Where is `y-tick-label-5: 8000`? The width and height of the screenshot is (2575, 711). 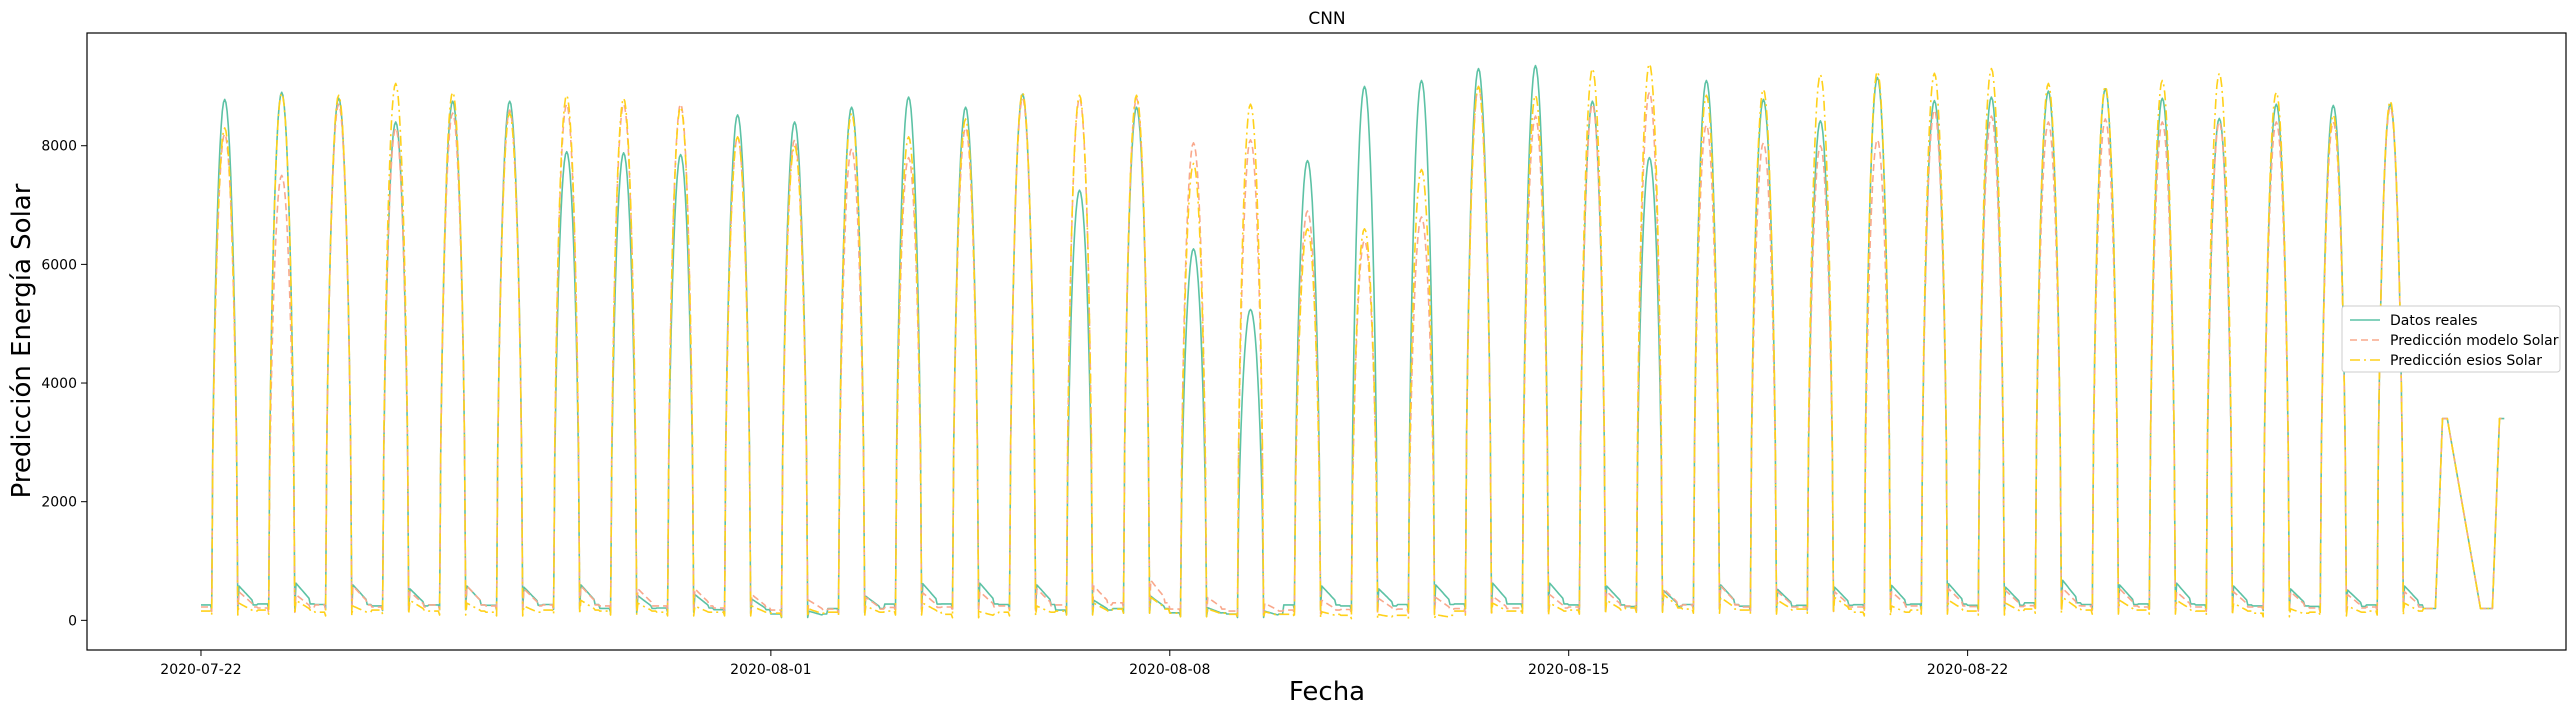
y-tick-label-5: 8000 is located at coordinates (59, 147).